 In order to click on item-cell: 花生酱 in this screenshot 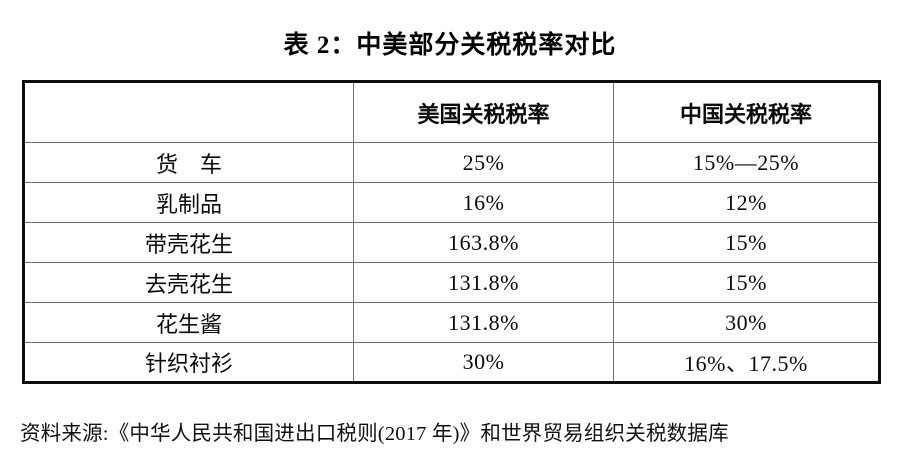, I will do `click(188, 322)`.